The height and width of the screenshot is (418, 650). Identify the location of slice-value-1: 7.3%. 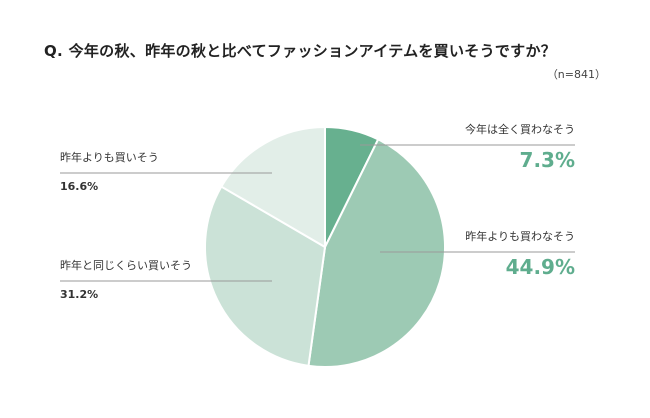
(547, 160).